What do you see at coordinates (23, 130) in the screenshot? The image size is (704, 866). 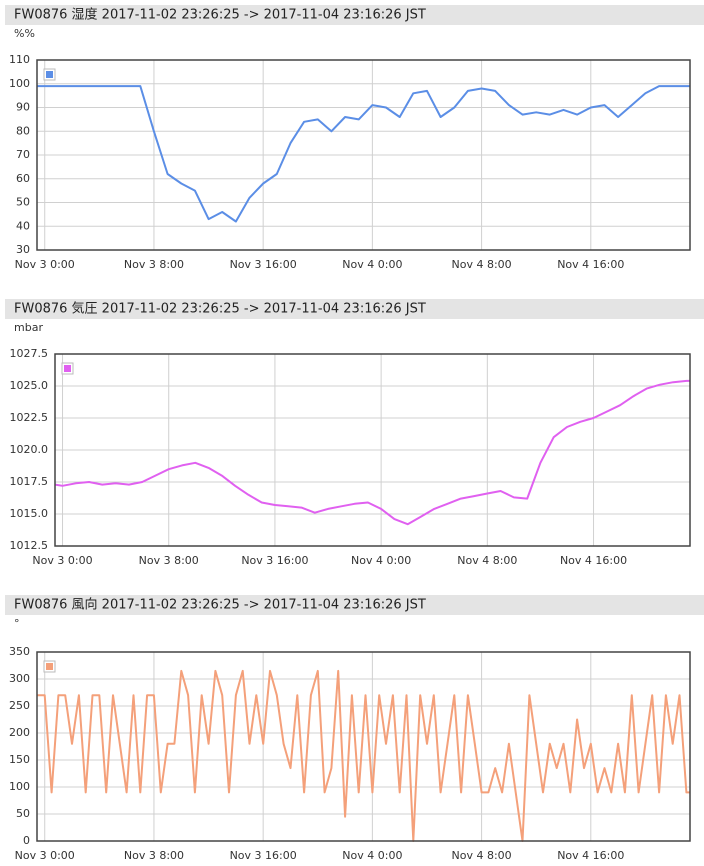 I see `y-tick-label: 80` at bounding box center [23, 130].